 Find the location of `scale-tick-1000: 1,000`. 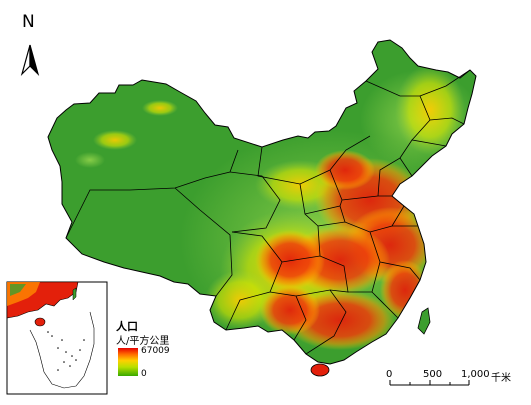

scale-tick-1000: 1,000 is located at coordinates (475, 374).